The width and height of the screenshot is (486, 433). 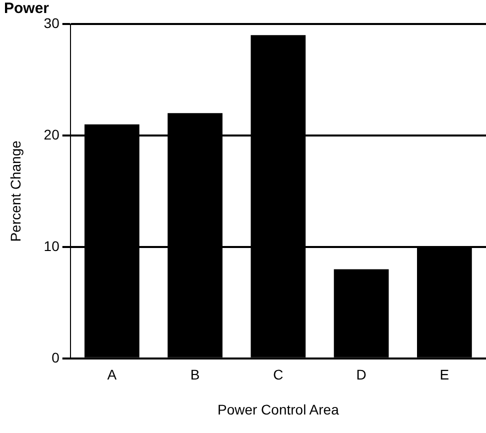 I want to click on x-axis-title: Power Control Area, so click(x=278, y=409).